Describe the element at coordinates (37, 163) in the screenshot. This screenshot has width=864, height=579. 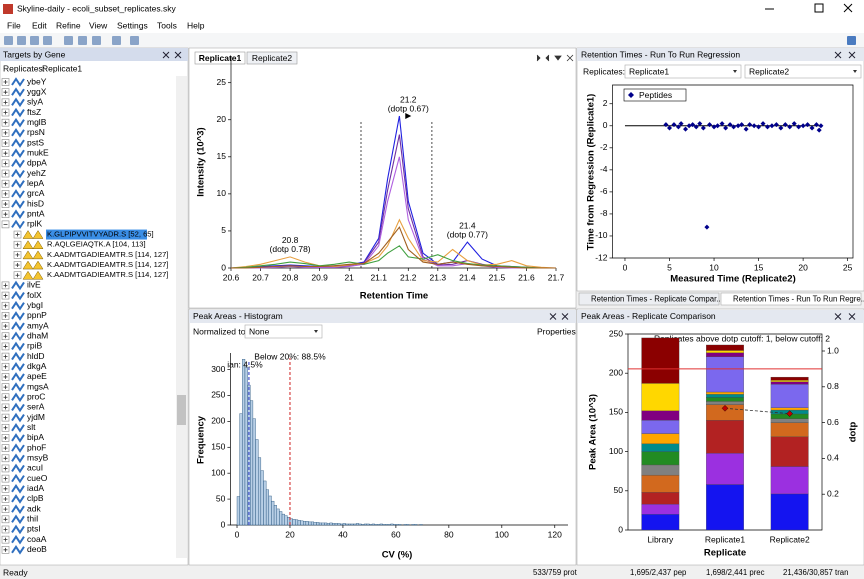
I see `gene-name: dppA` at that location.